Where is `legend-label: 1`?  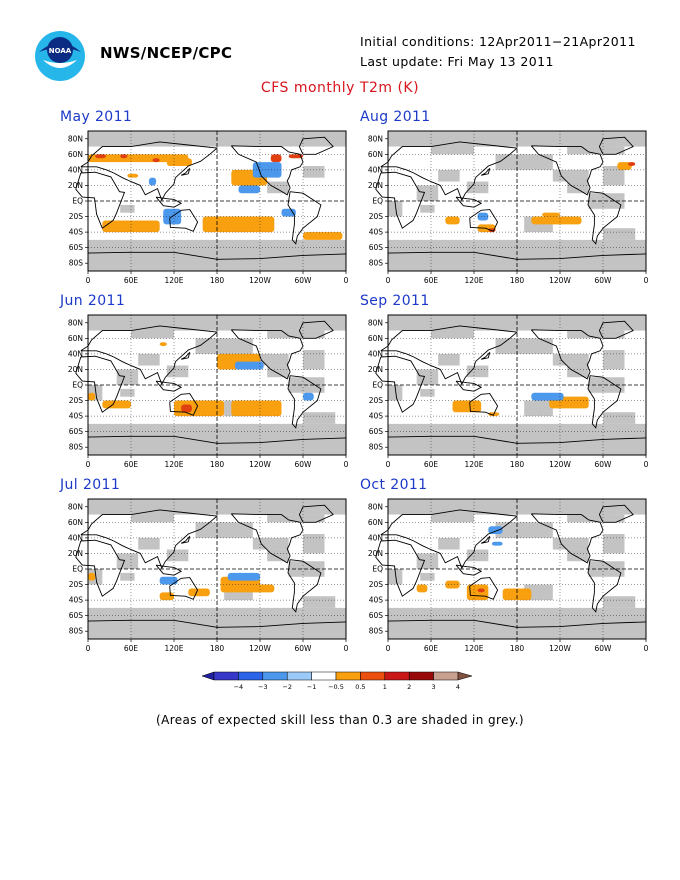 legend-label: 1 is located at coordinates (385, 687).